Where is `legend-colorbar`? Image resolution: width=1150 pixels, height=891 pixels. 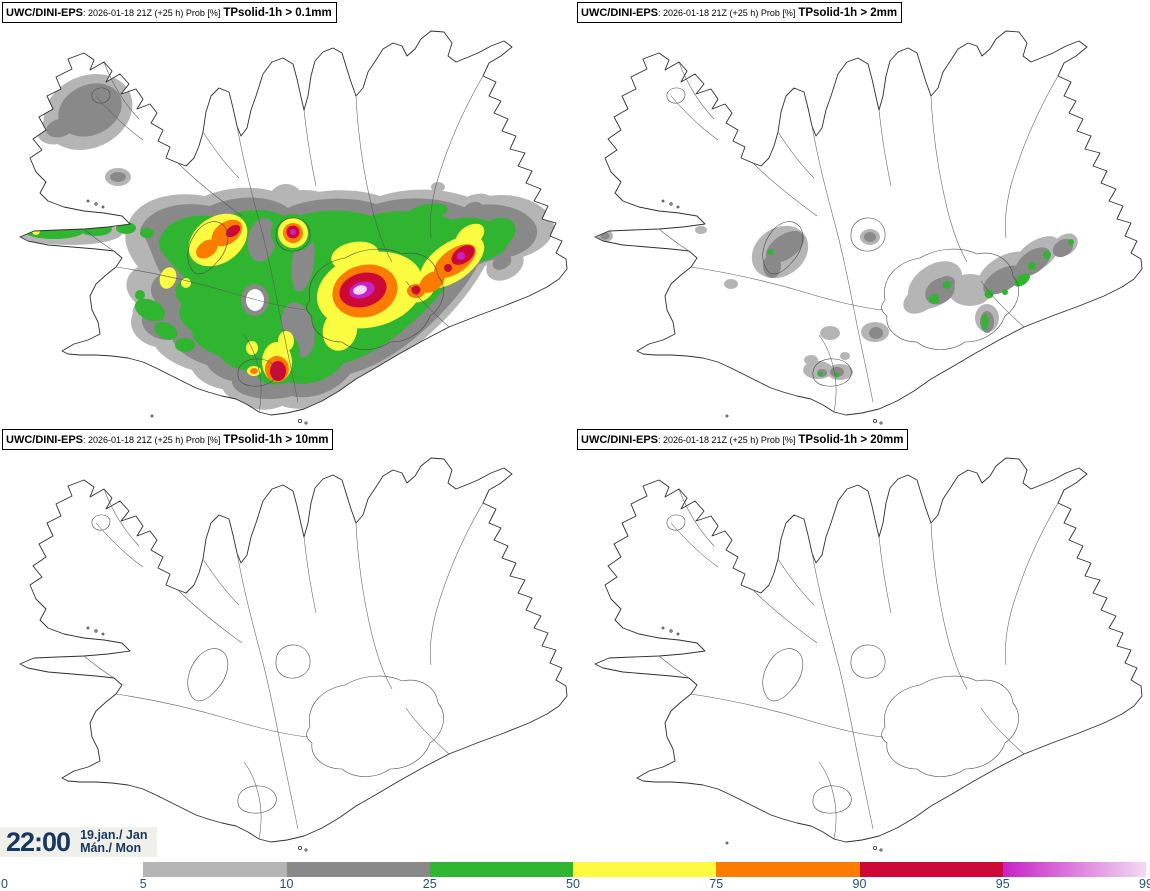
legend-colorbar is located at coordinates (573, 869).